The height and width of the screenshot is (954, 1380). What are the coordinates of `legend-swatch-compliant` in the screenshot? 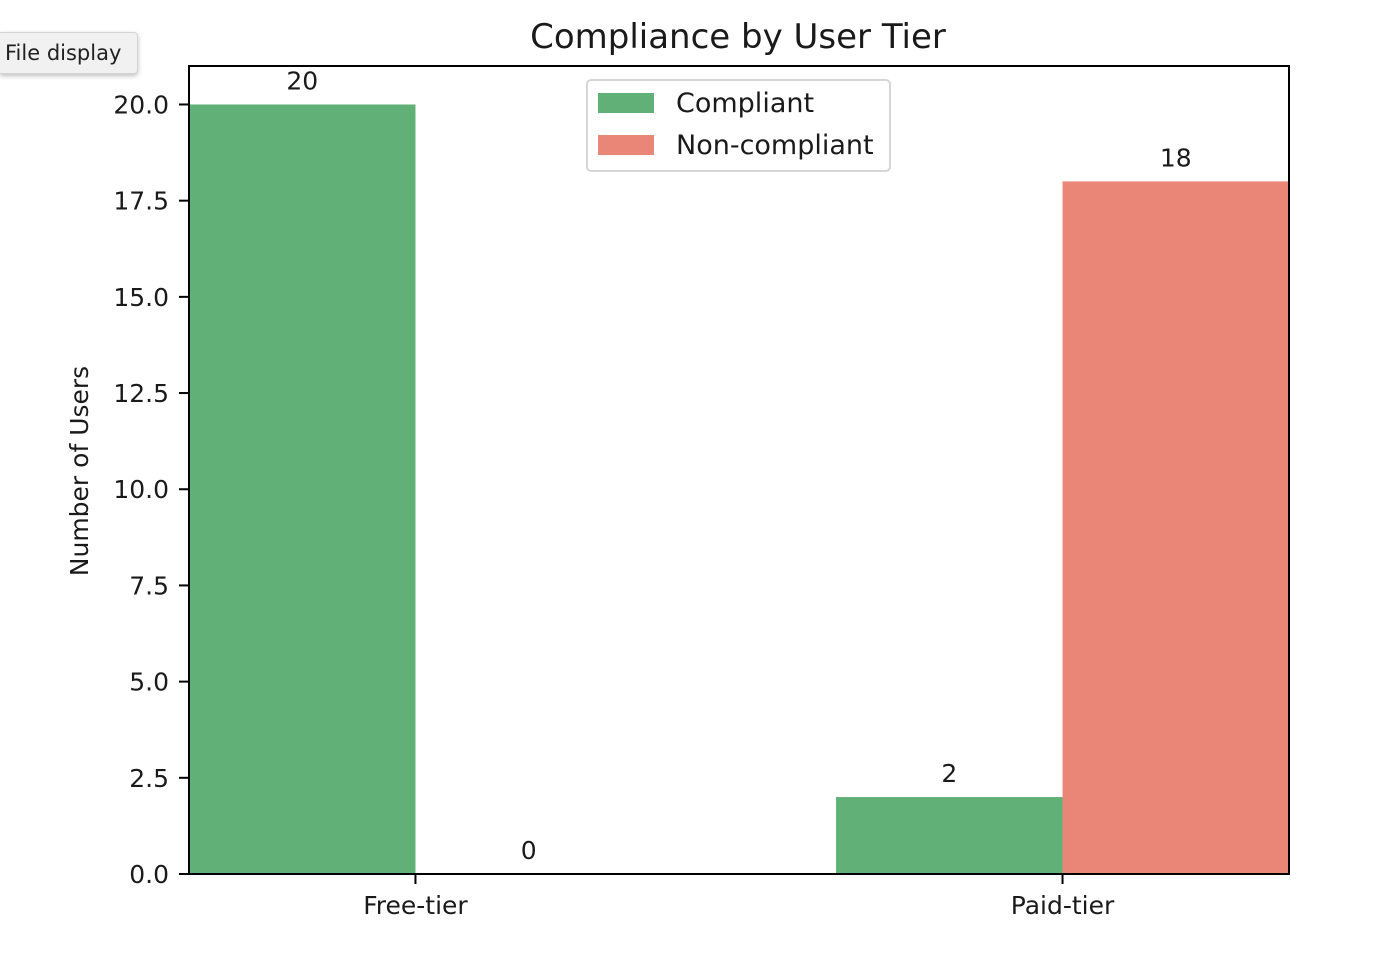 It's located at (626, 103).